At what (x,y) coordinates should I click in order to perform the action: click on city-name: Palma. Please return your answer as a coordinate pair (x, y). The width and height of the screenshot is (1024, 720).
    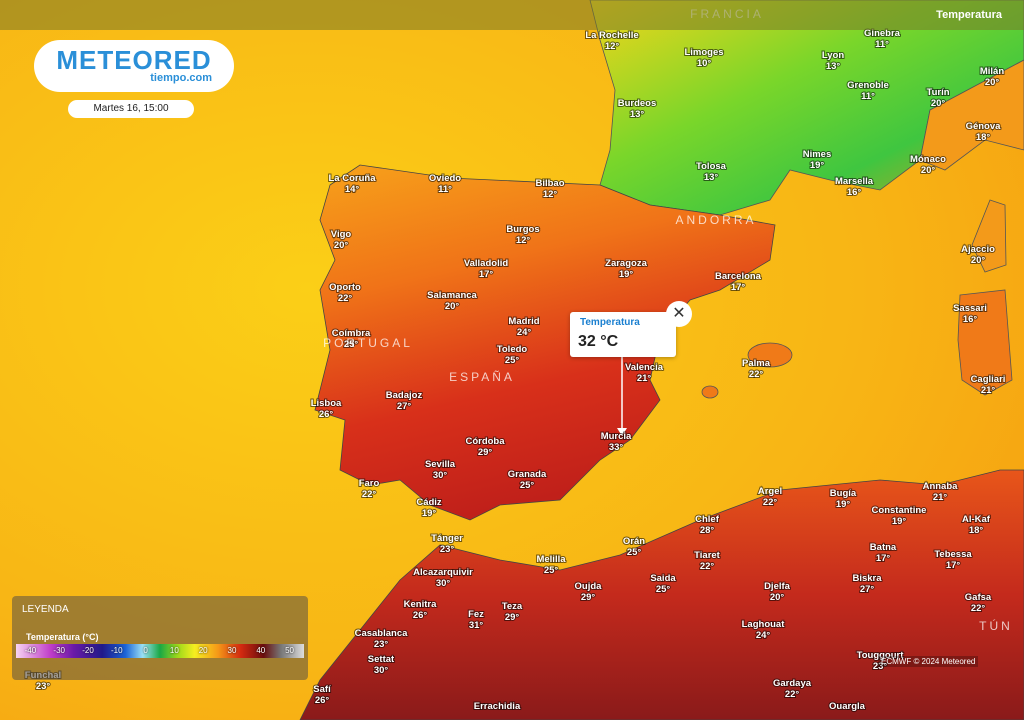
    Looking at the image, I should click on (756, 363).